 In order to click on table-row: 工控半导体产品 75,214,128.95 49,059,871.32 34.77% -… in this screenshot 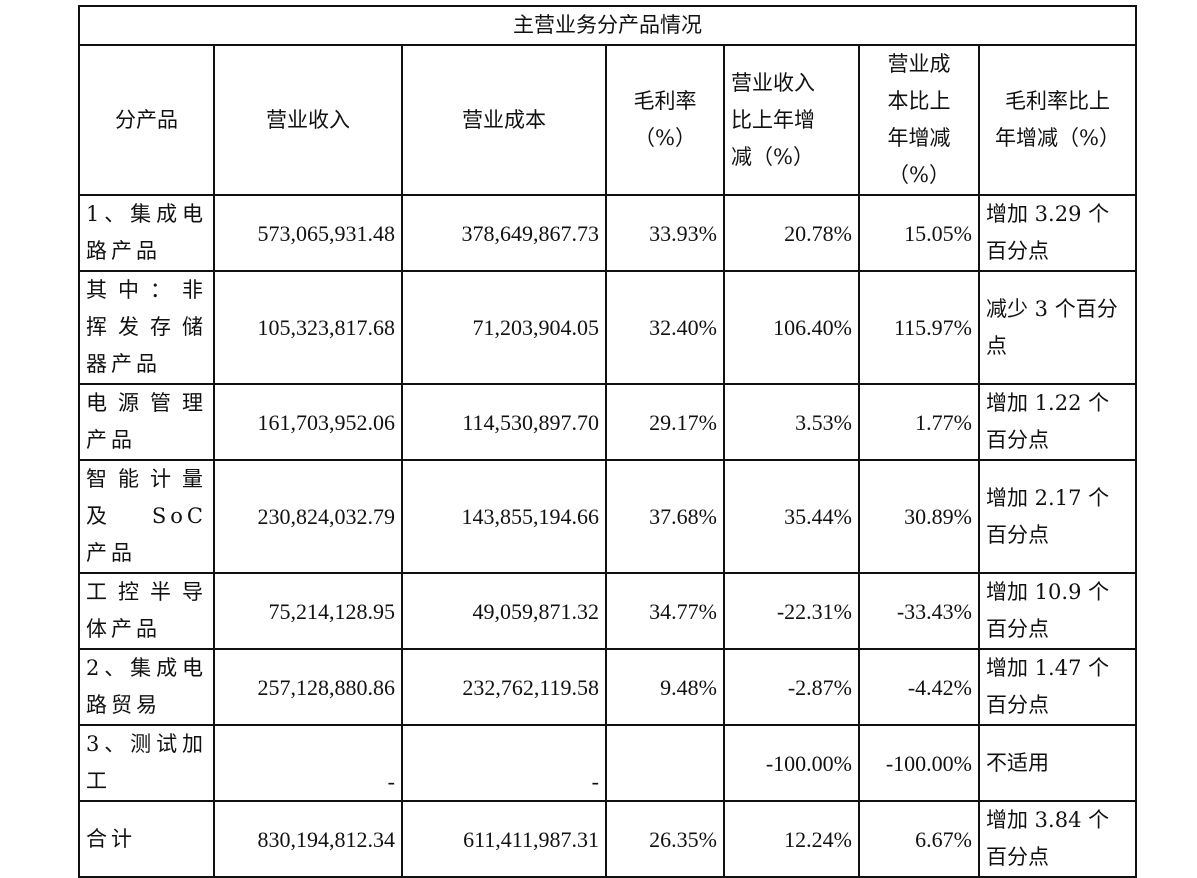, I will do `click(607, 611)`.